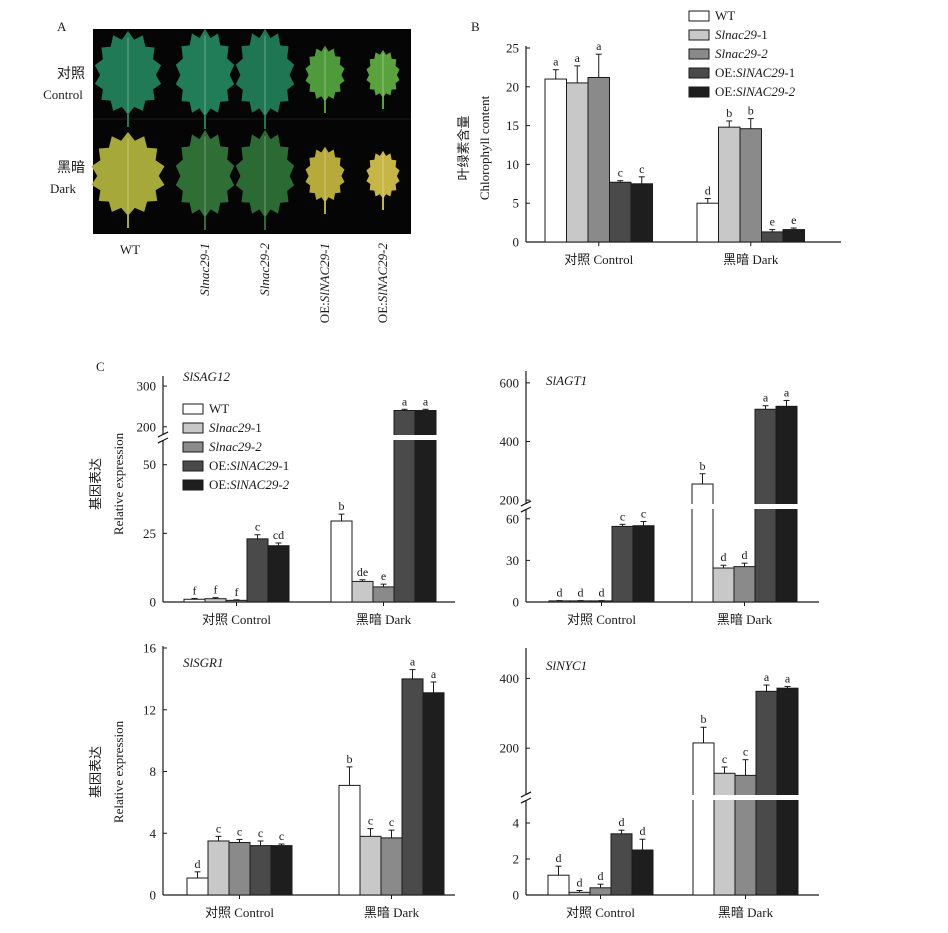  What do you see at coordinates (278, 535) in the screenshot?
I see `significance-letter: cd` at bounding box center [278, 535].